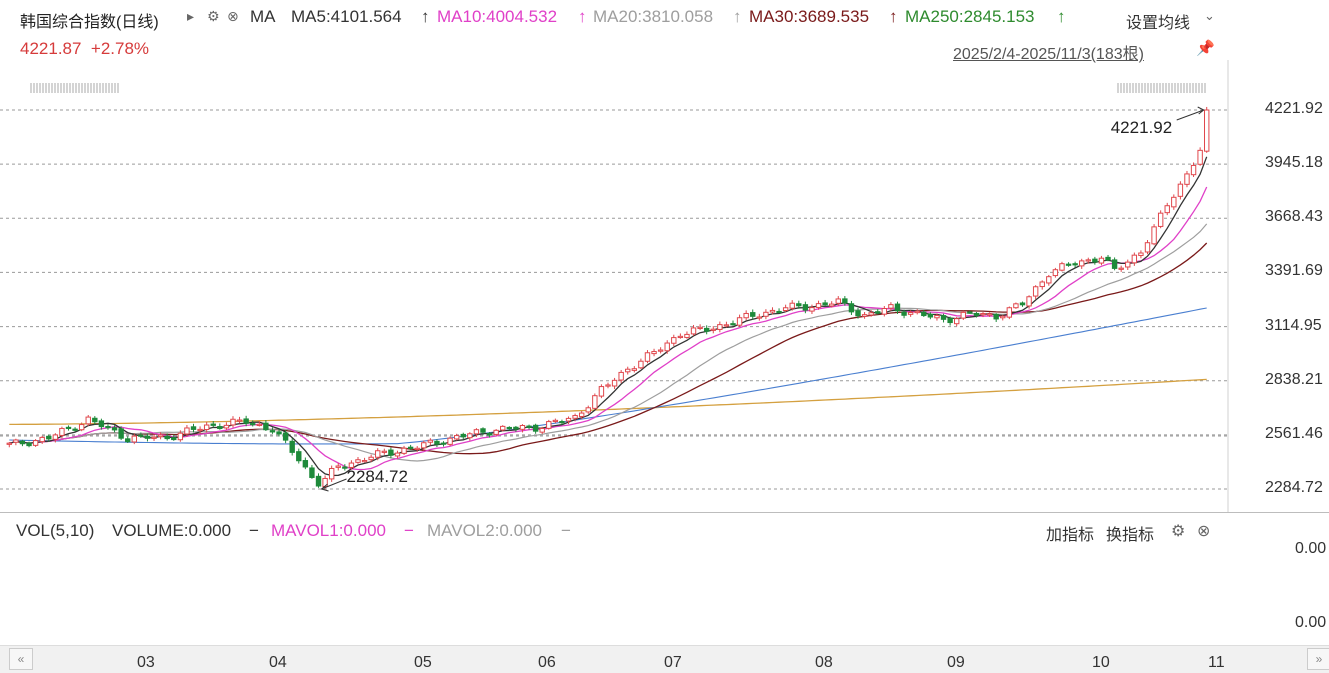 Image resolution: width=1329 pixels, height=673 pixels. Describe the element at coordinates (547, 662) in the screenshot. I see `x-tick-label: 06` at that location.